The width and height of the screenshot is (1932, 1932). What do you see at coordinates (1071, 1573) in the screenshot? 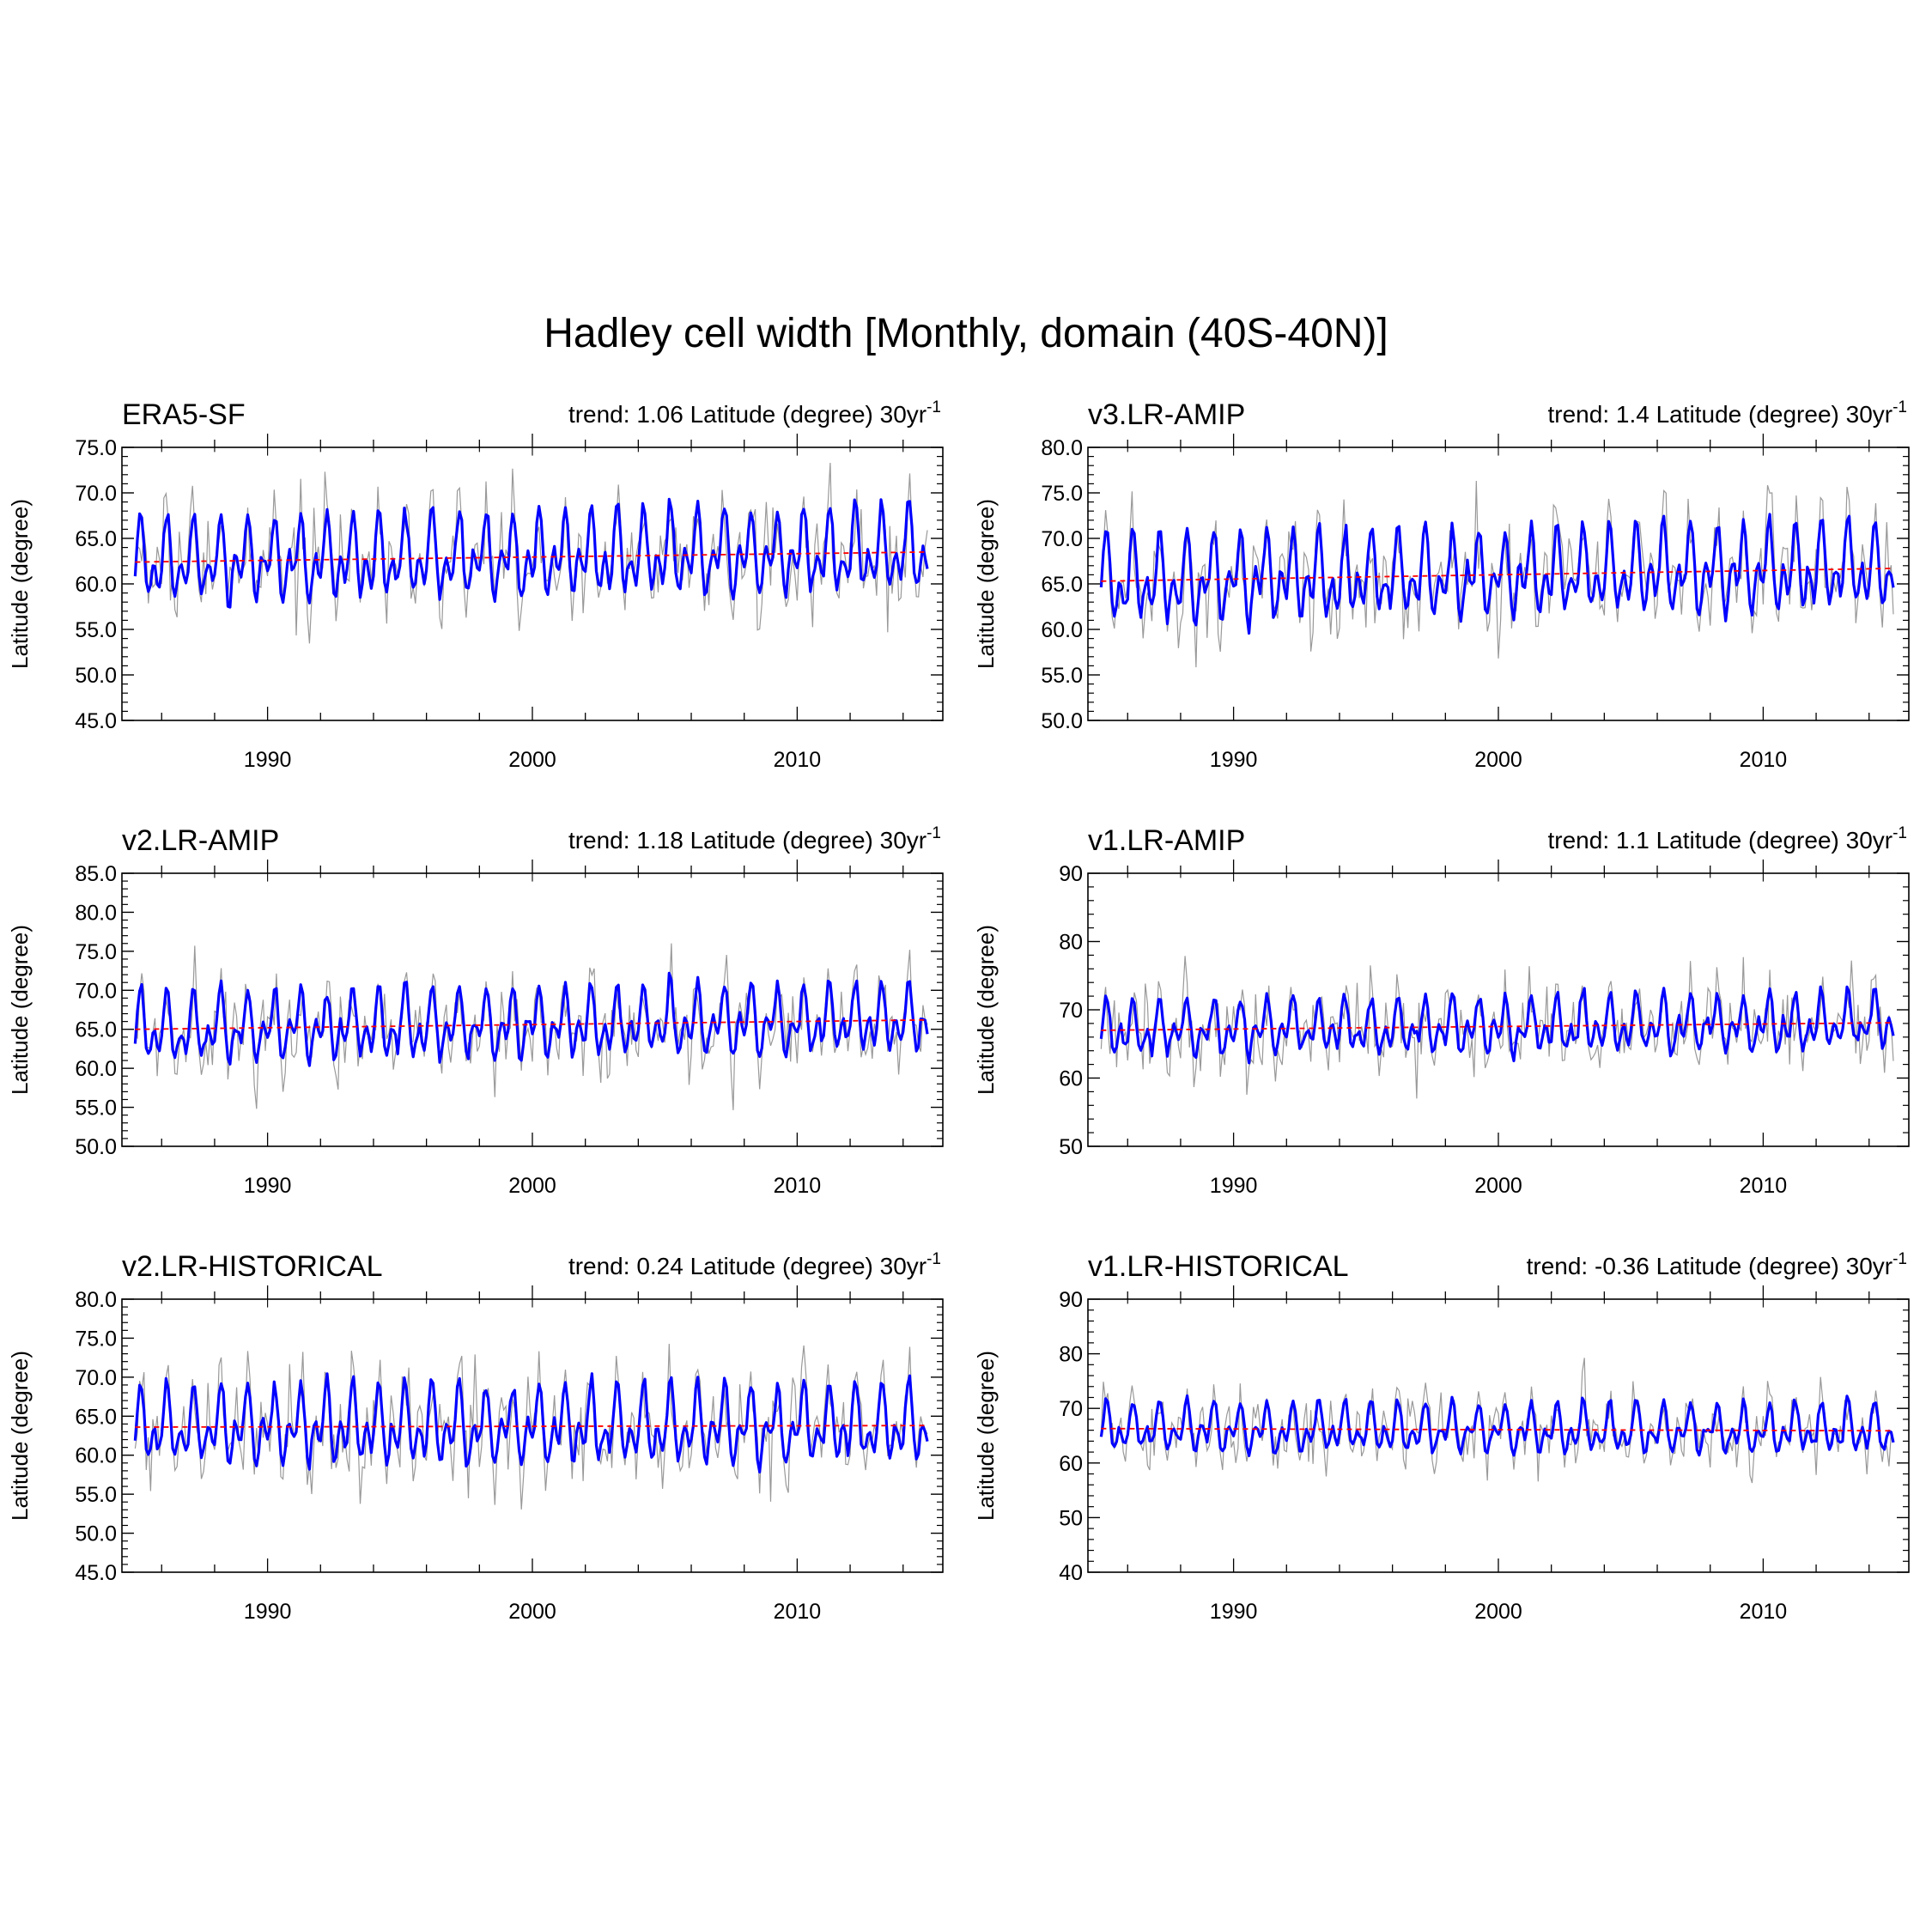
I see `y-tick-label: 40` at bounding box center [1071, 1573].